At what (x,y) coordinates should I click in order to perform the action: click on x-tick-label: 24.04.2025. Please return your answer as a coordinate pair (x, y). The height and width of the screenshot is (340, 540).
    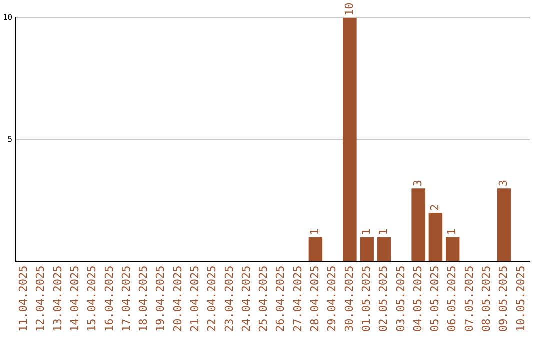
    Looking at the image, I should click on (246, 299).